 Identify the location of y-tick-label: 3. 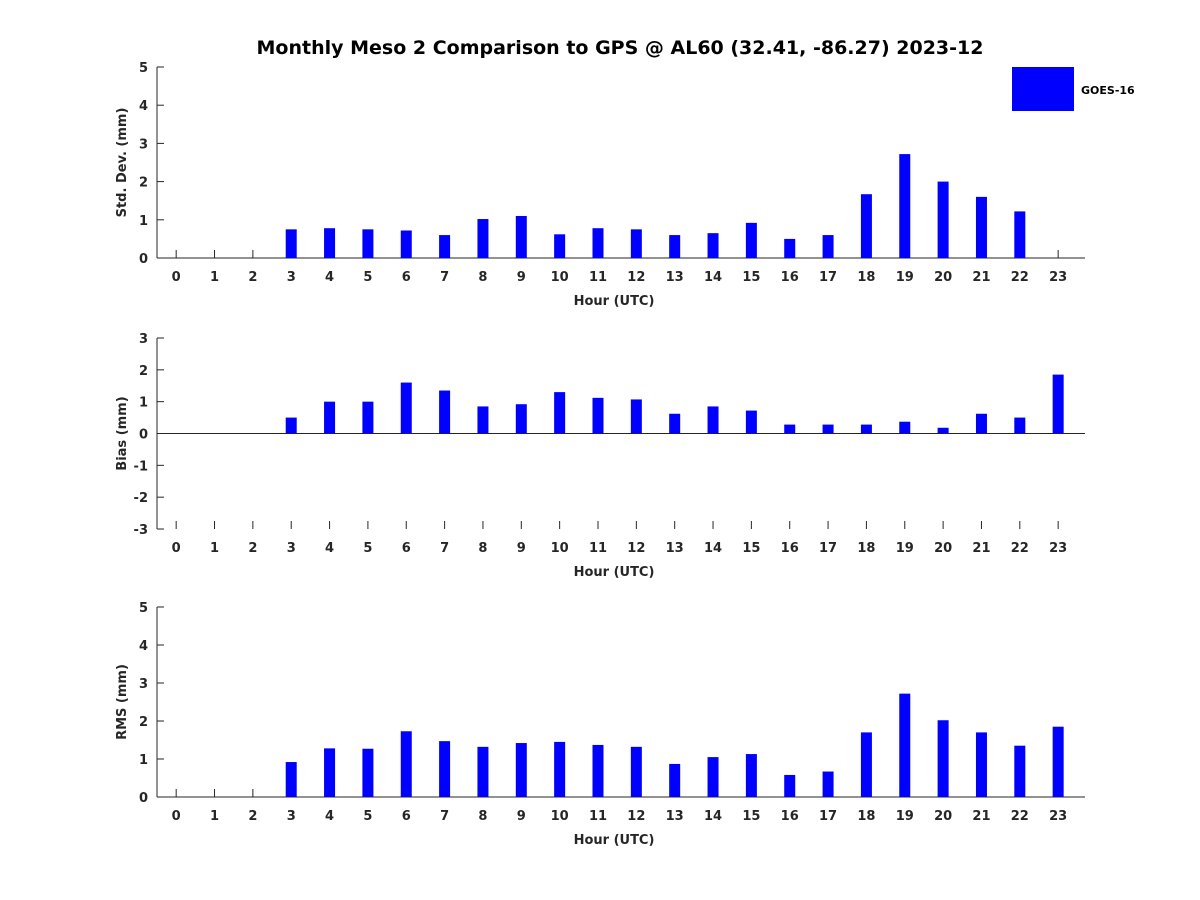
(143, 684).